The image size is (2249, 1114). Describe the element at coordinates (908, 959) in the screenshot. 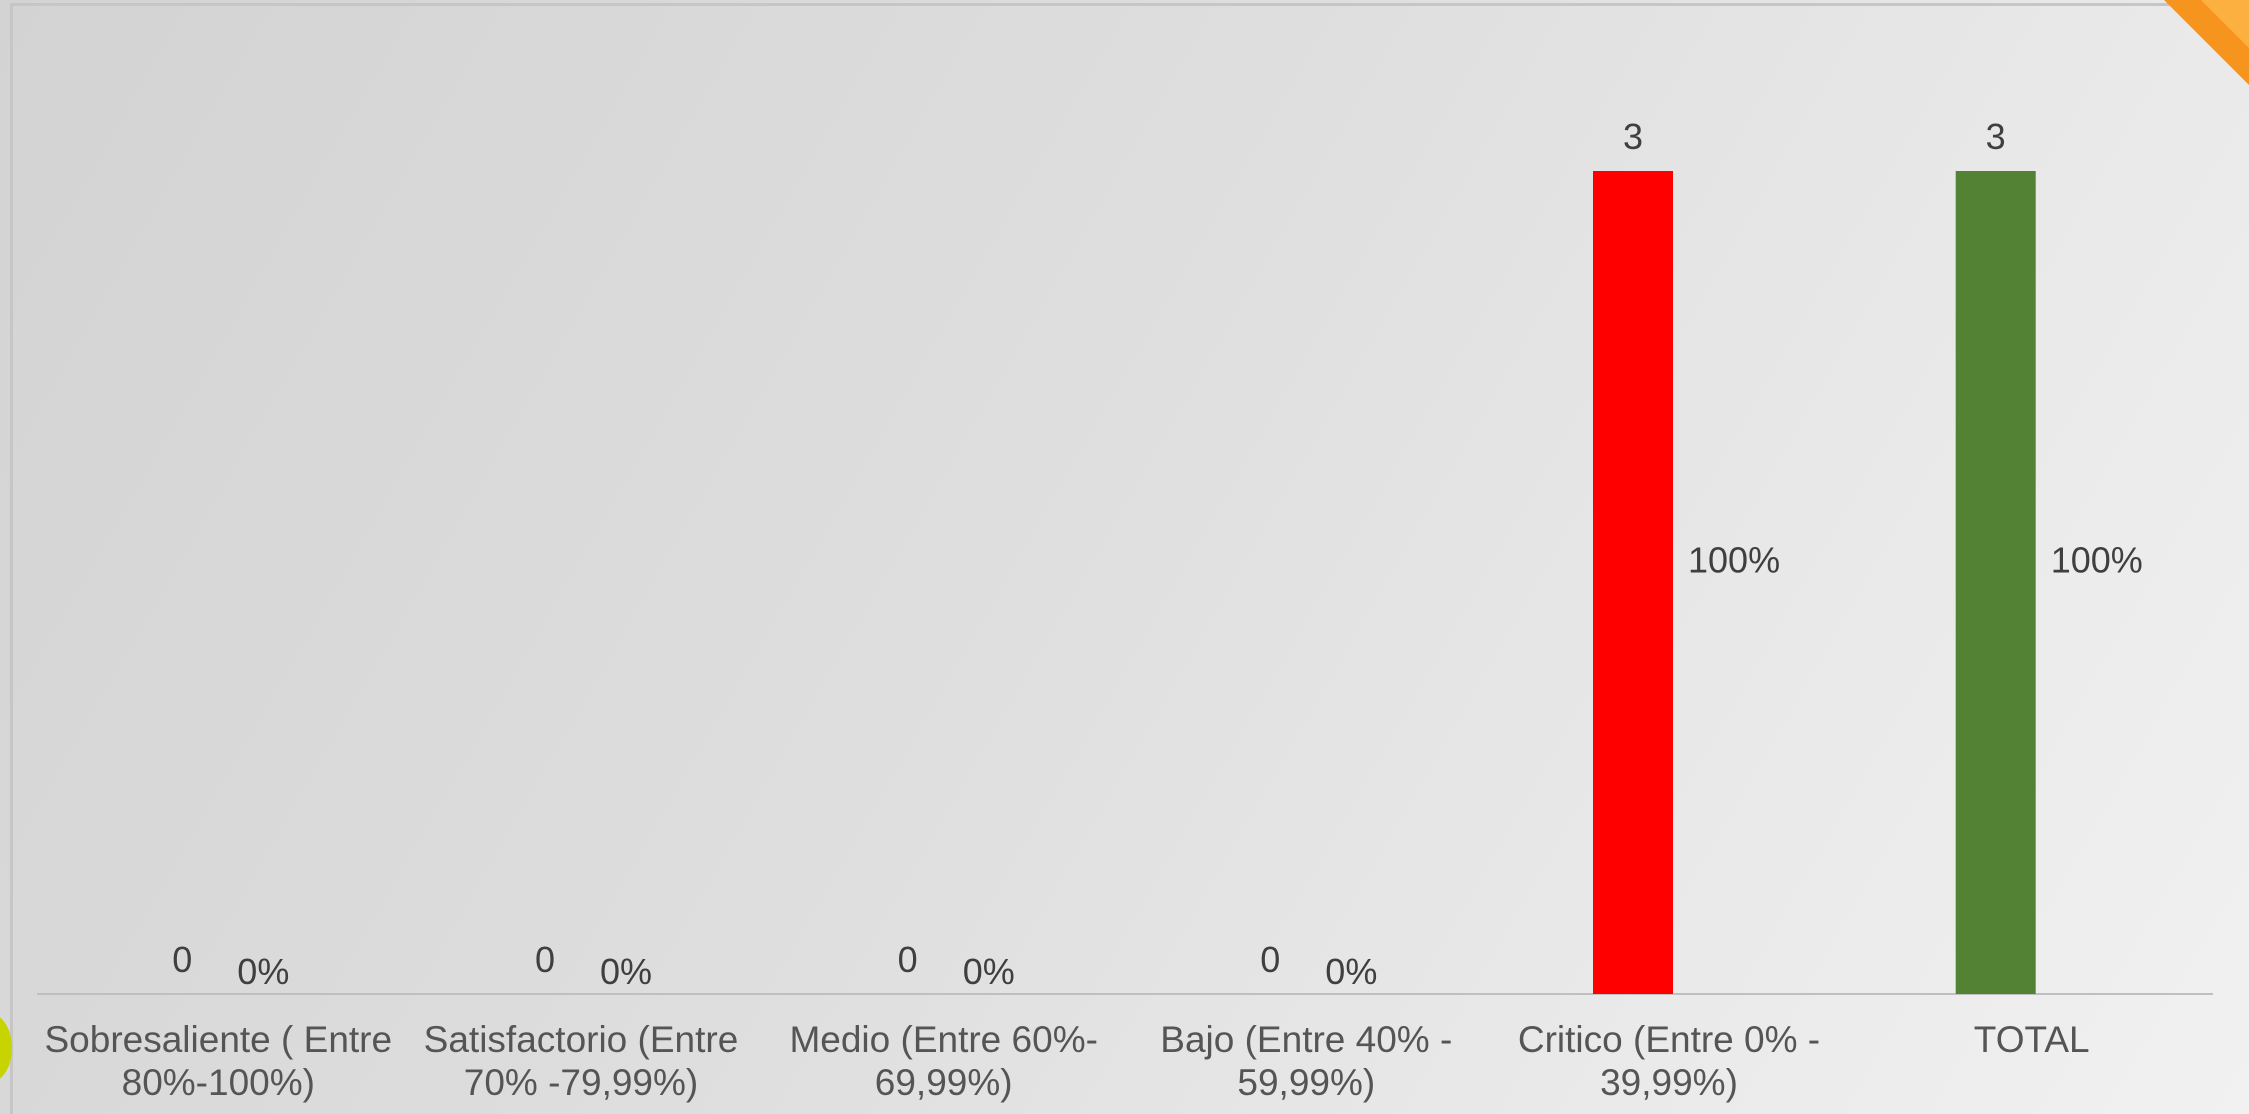

I see `count-label-2: 0` at that location.